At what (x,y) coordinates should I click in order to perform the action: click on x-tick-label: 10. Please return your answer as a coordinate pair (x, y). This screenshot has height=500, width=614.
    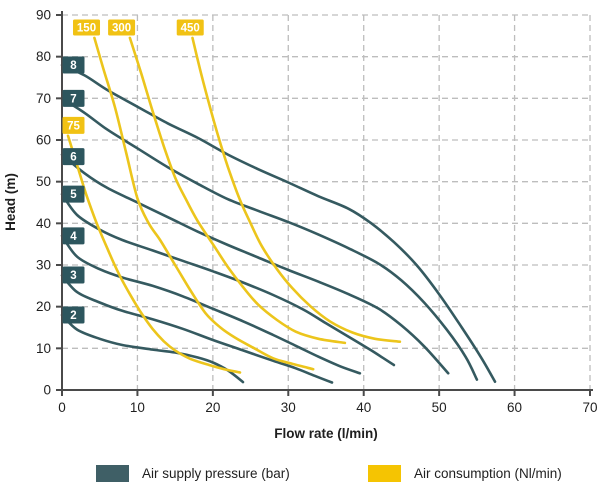
    Looking at the image, I should click on (137, 407).